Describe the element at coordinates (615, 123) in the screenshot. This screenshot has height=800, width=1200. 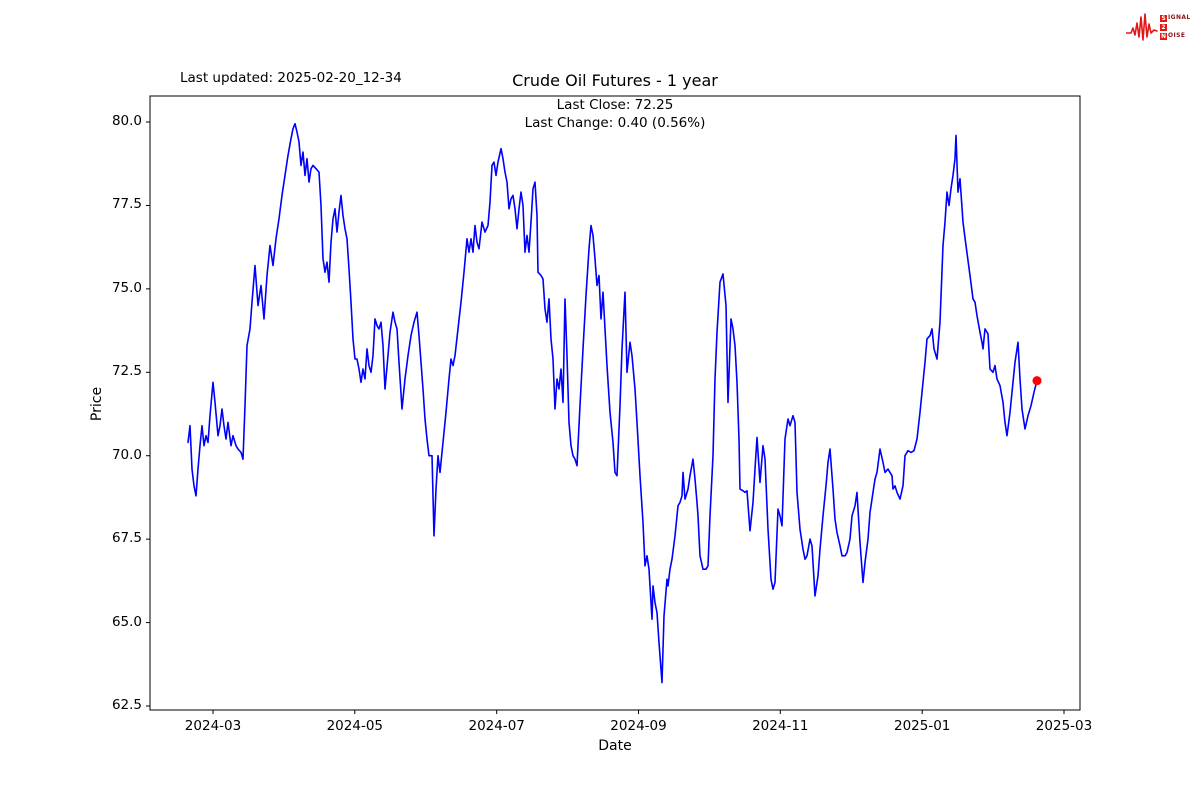
I see `last-change-annotation: Last Change: 0.40 (0.56%)` at that location.